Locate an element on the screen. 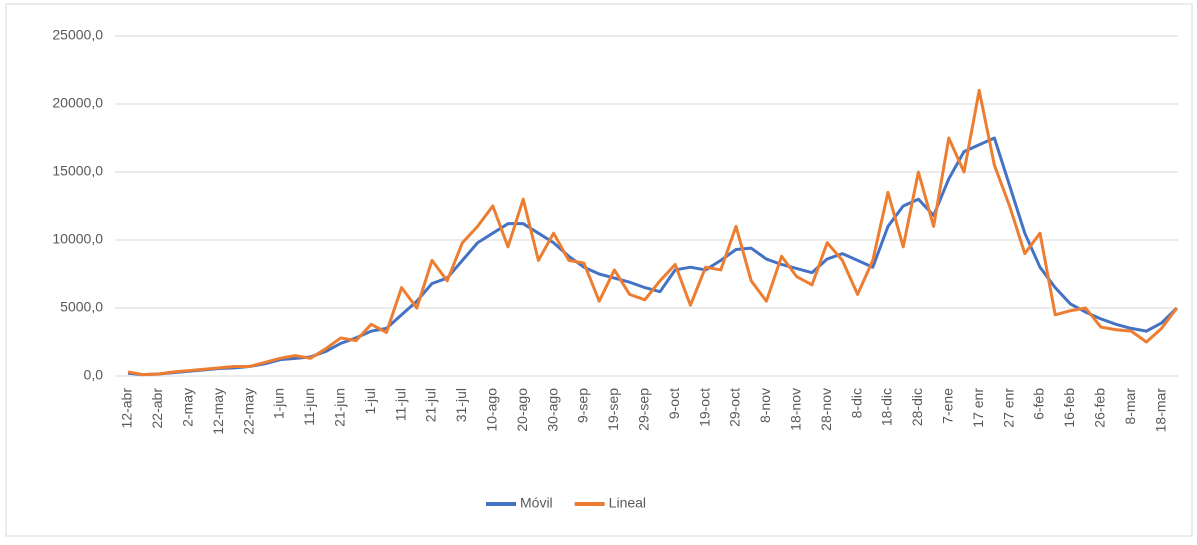  x-tick-label: 8-dic is located at coordinates (856, 403).